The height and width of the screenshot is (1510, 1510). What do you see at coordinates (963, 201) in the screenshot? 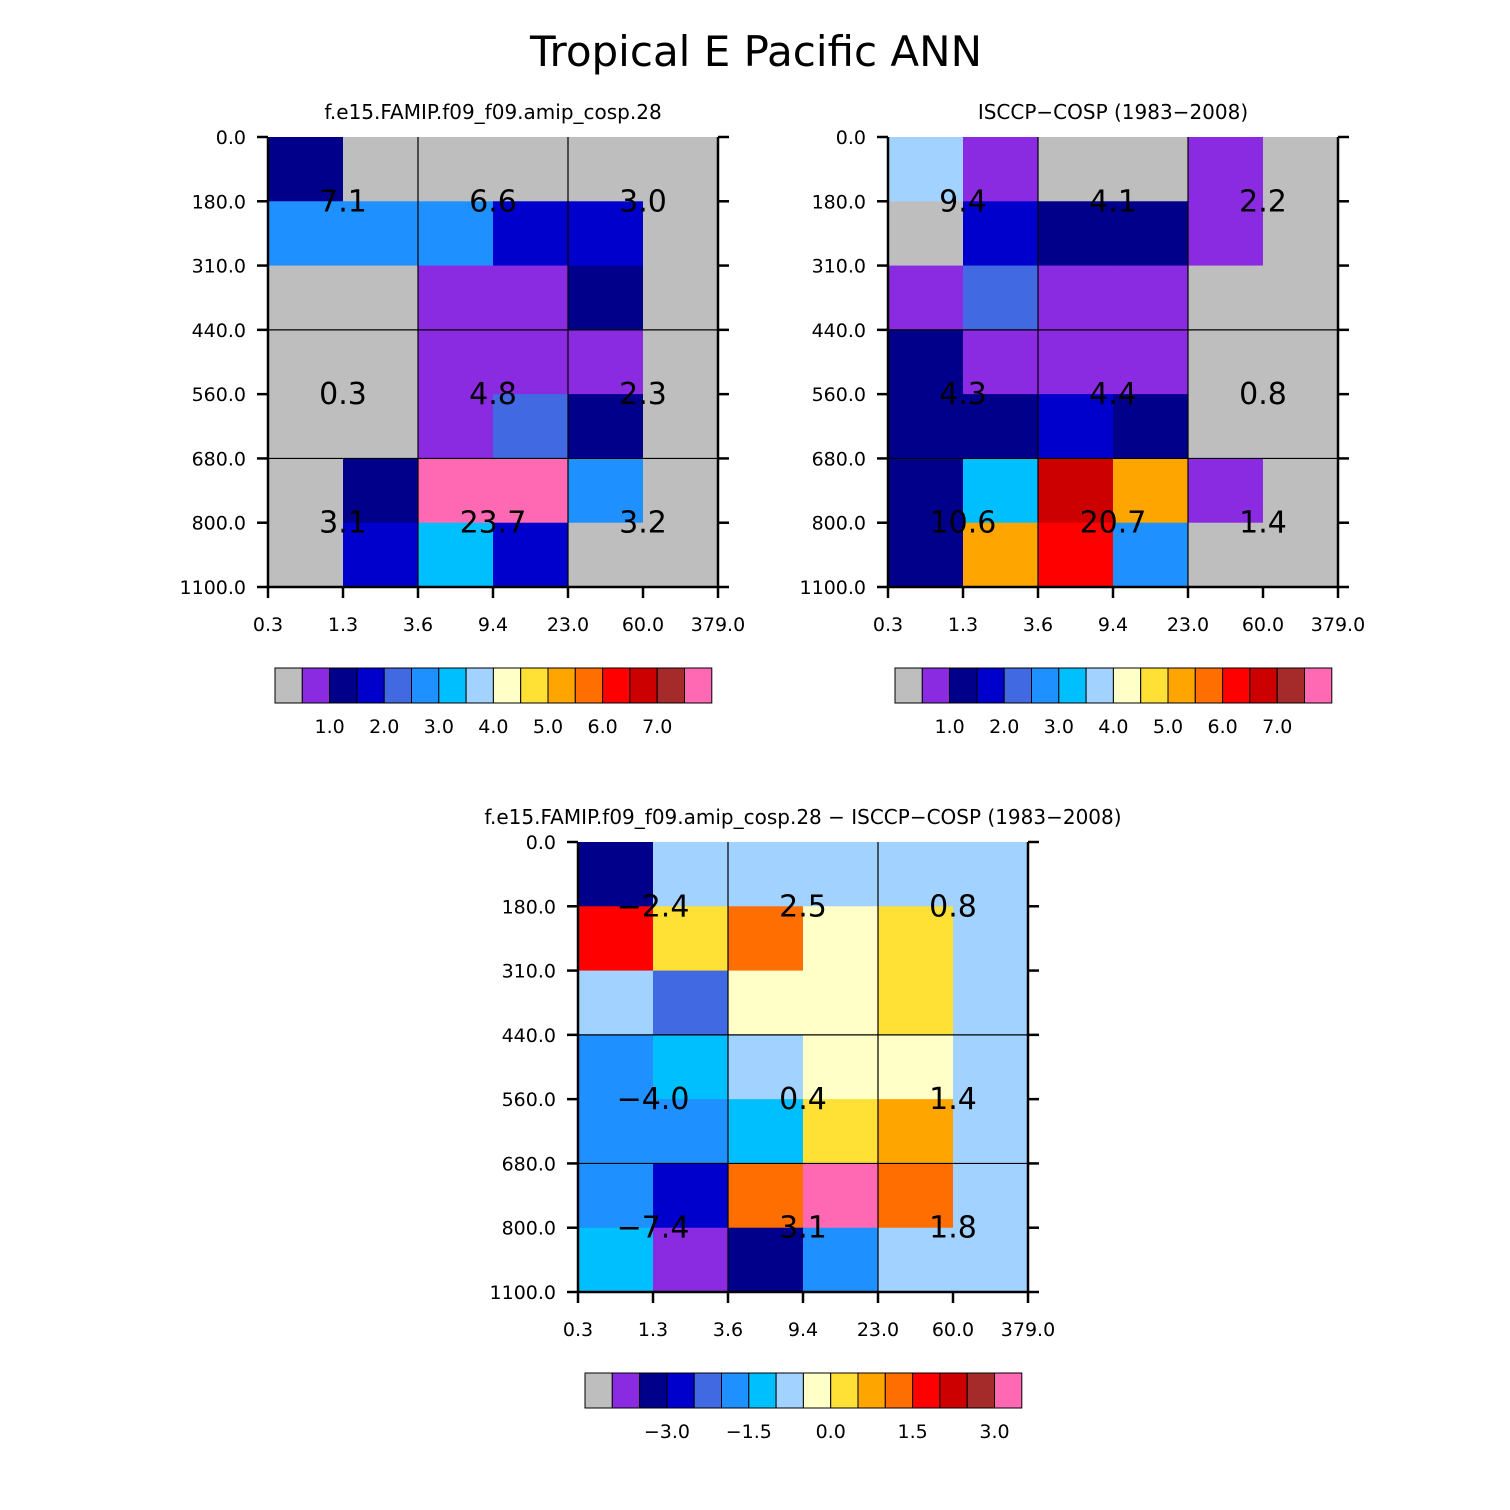
I see `block-value-label: 9.4` at bounding box center [963, 201].